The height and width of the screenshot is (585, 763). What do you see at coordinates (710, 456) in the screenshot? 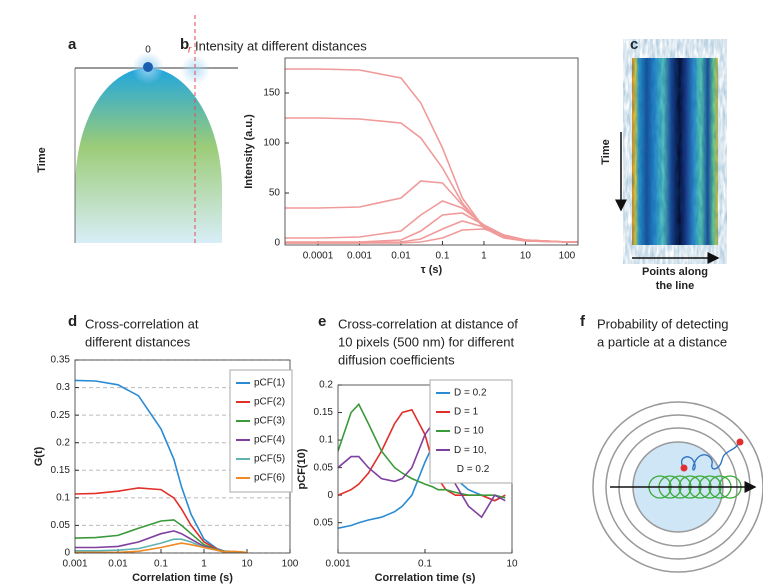
I see `particle-path` at bounding box center [710, 456].